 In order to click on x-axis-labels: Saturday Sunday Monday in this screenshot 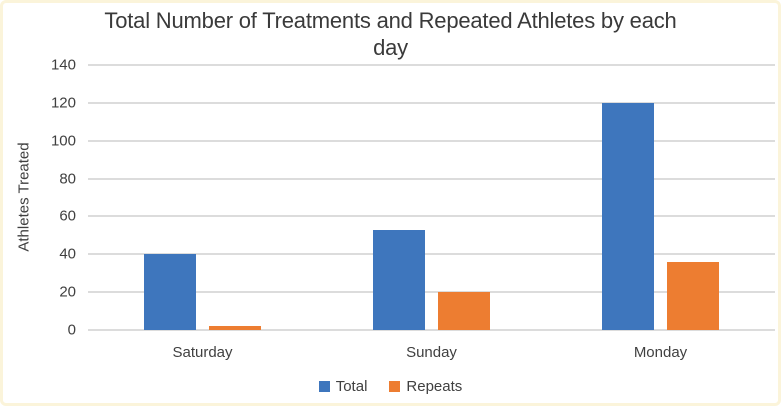, I will do `click(431, 352)`.